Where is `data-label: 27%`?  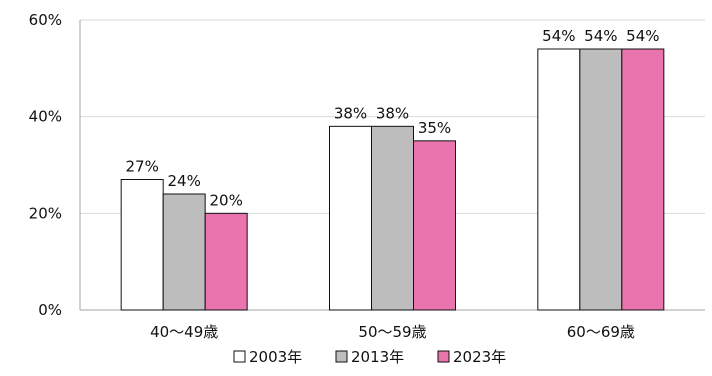 data-label: 27% is located at coordinates (141, 167).